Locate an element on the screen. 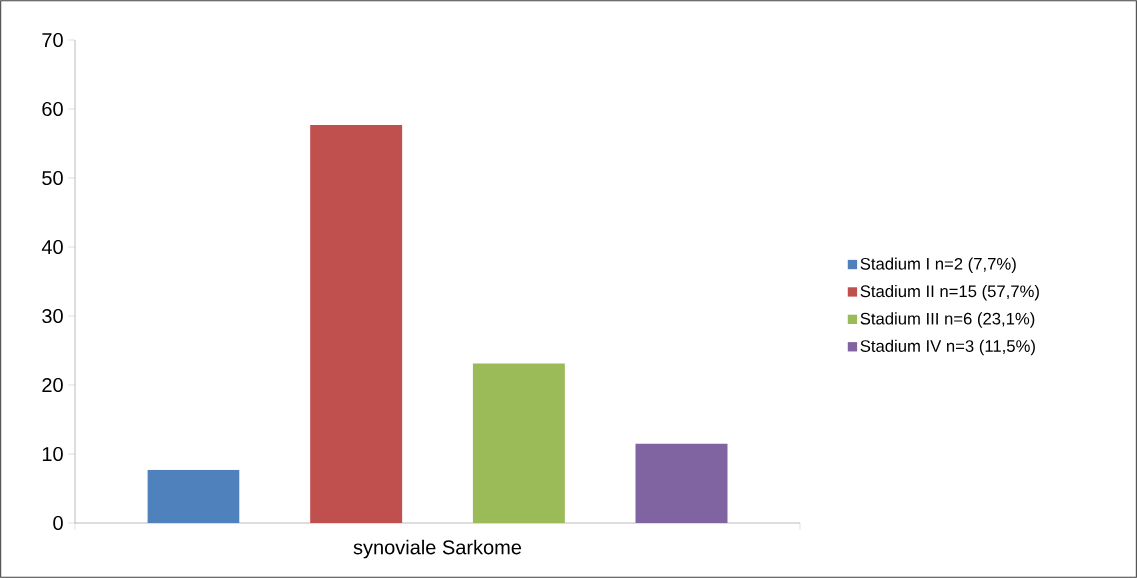 Image resolution: width=1137 pixels, height=578 pixels. legend-label: Stadium III n=6 (23,1%) is located at coordinates (947, 320).